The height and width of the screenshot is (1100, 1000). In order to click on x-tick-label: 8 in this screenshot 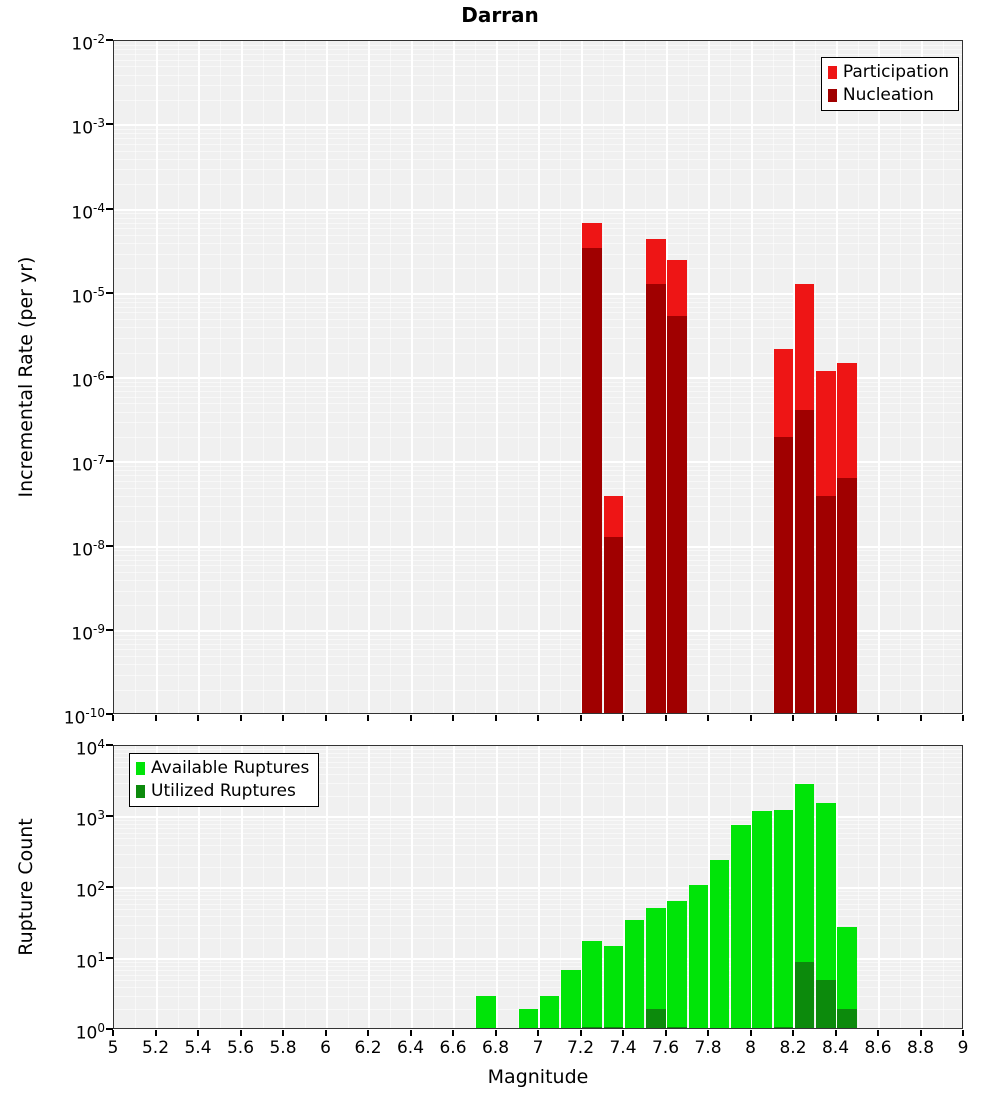, I will do `click(750, 1048)`.